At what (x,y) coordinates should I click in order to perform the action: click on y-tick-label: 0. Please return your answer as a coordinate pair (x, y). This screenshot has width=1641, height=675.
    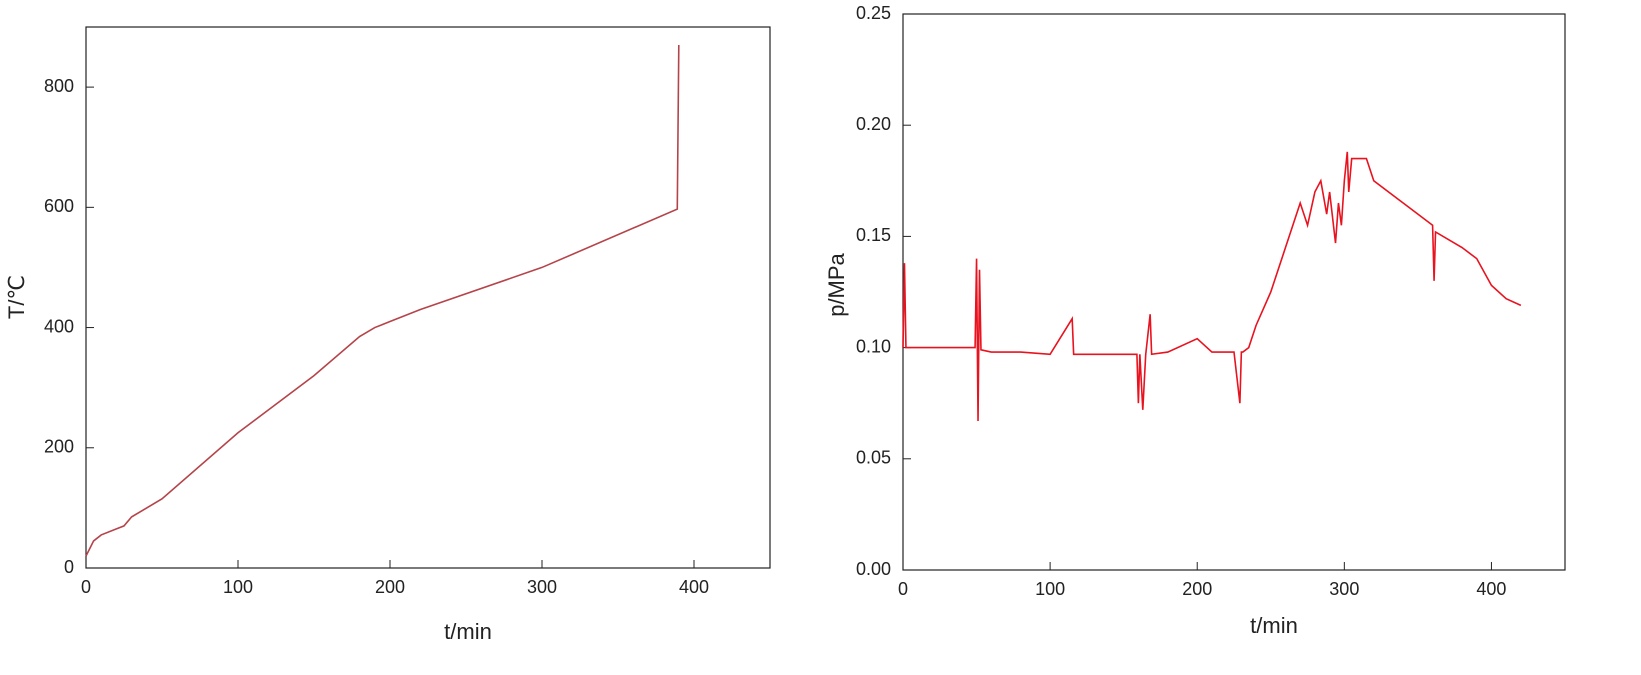
    Looking at the image, I should click on (69, 567).